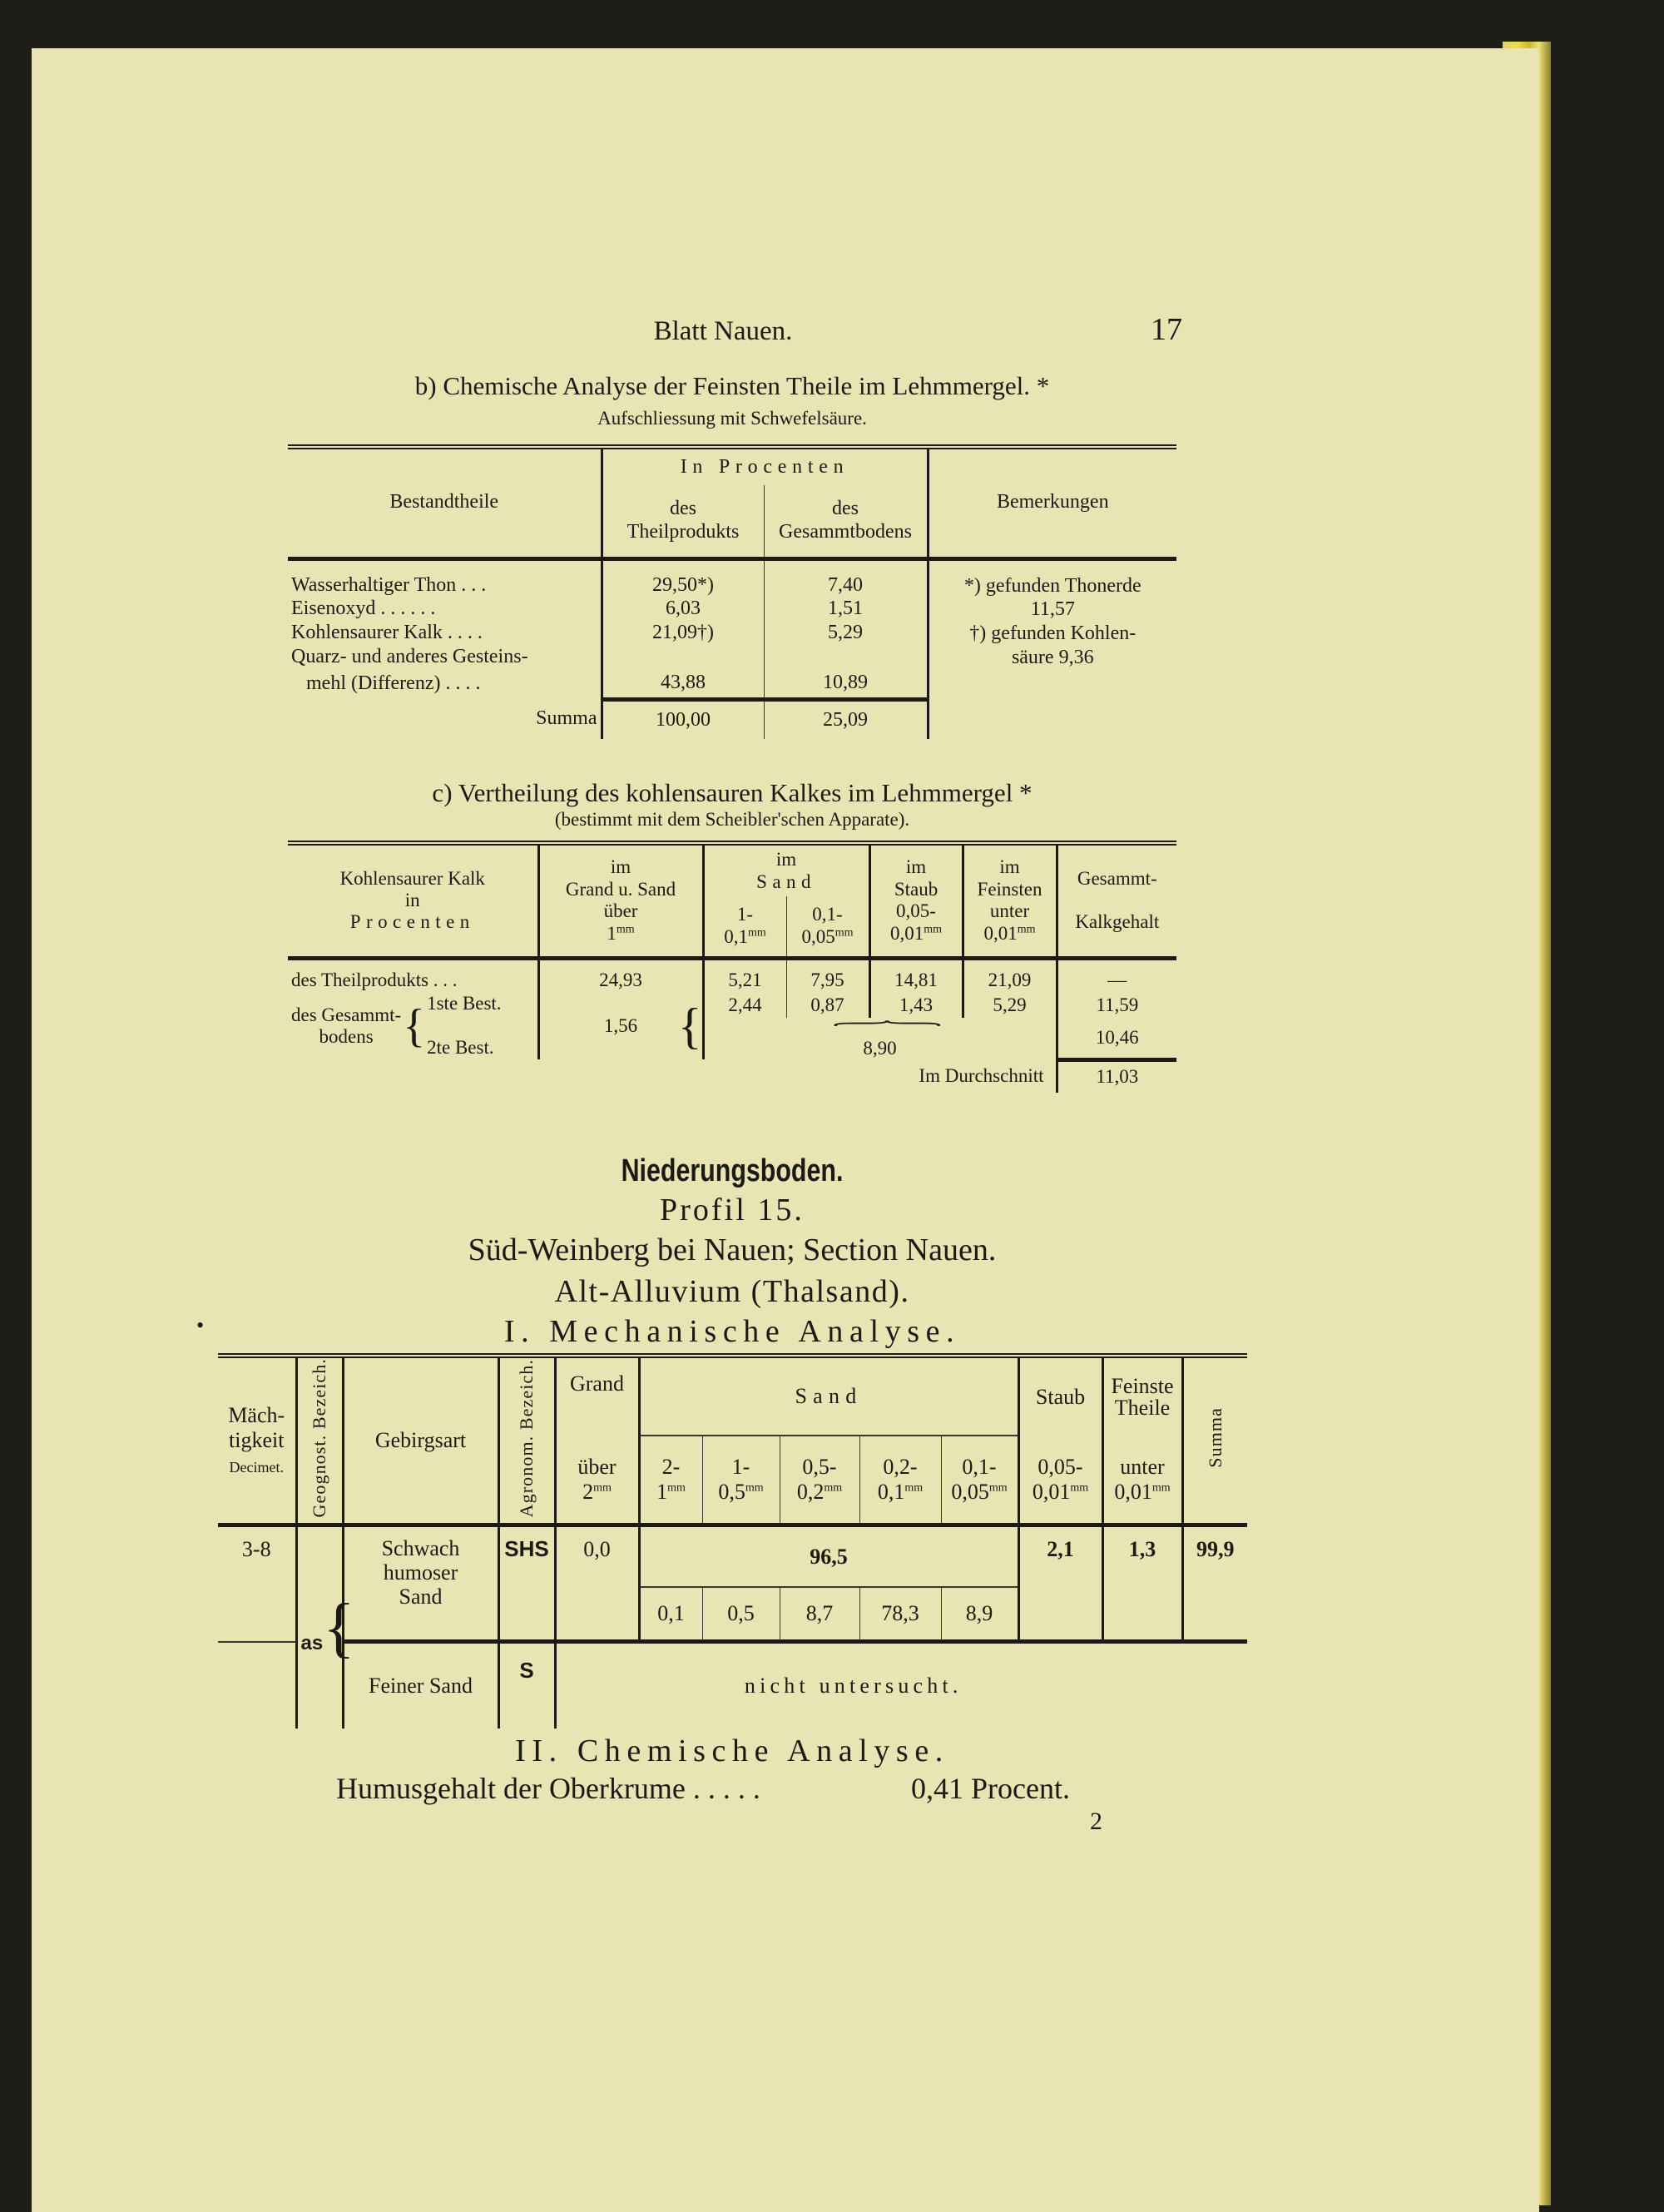 Image resolution: width=1664 pixels, height=2212 pixels. What do you see at coordinates (828, 1396) in the screenshot?
I see `header-sand: Sand` at bounding box center [828, 1396].